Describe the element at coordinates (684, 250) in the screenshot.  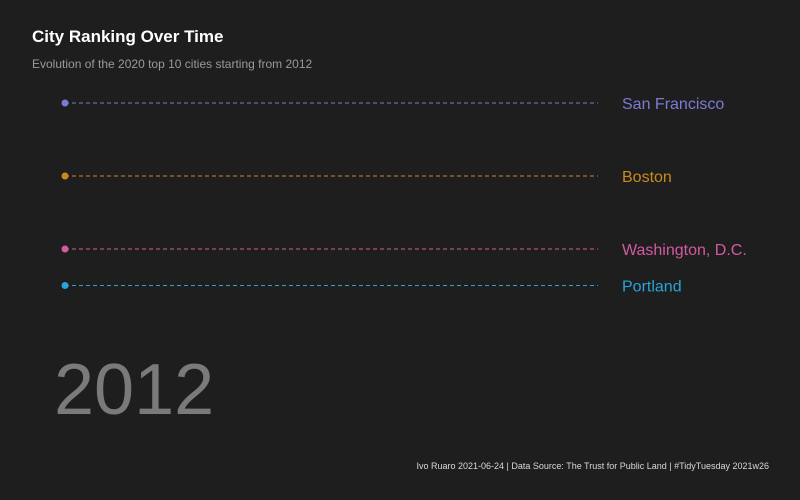
I see `series-label-washington-d-c: Washington, D.C.` at that location.